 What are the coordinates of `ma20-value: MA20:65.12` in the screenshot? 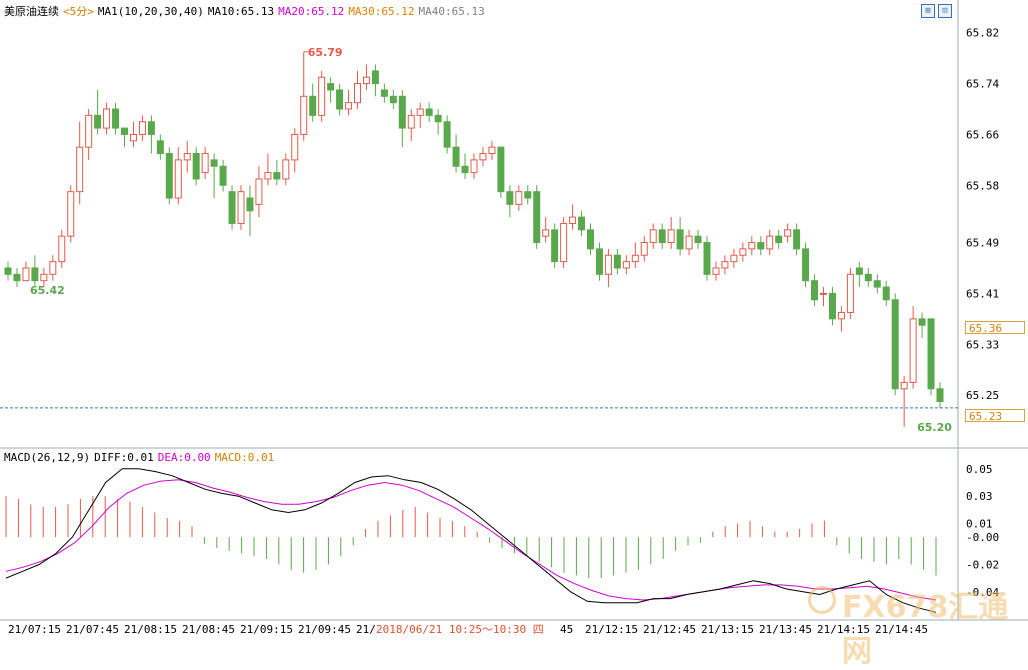 It's located at (311, 11).